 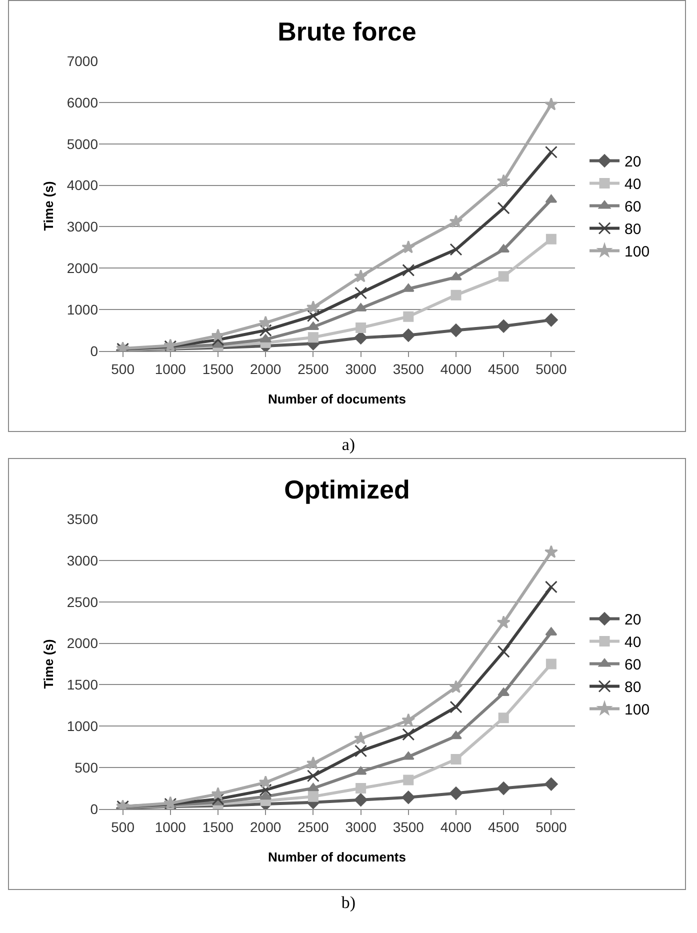 What do you see at coordinates (82, 518) in the screenshot?
I see `y-tick-label: 3500` at bounding box center [82, 518].